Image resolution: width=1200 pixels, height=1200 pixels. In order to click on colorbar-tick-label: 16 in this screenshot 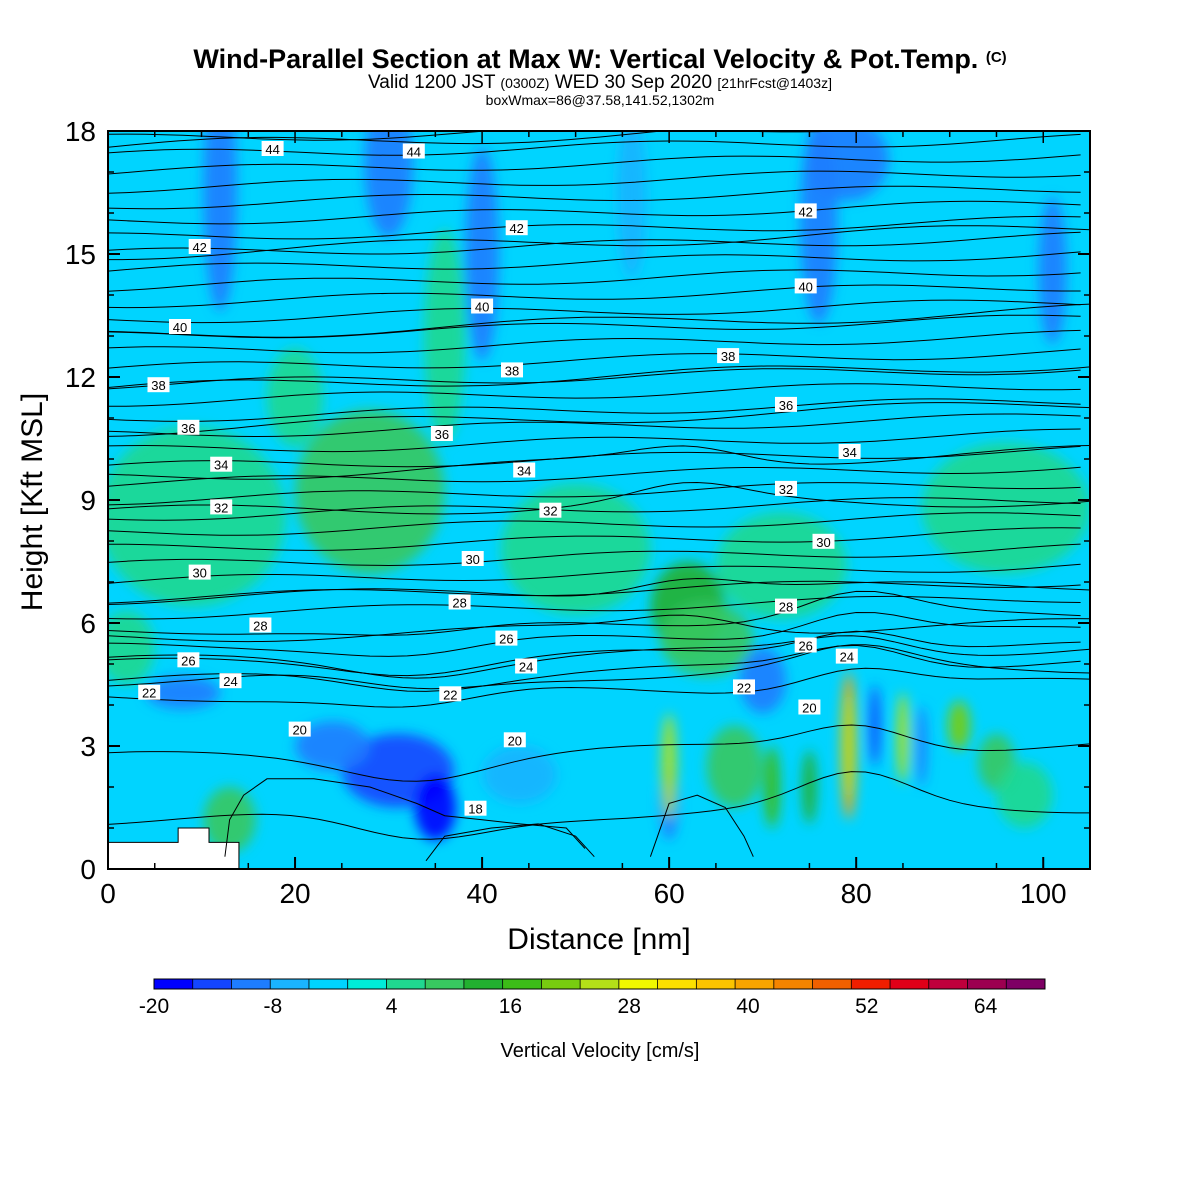, I will do `click(510, 1006)`.